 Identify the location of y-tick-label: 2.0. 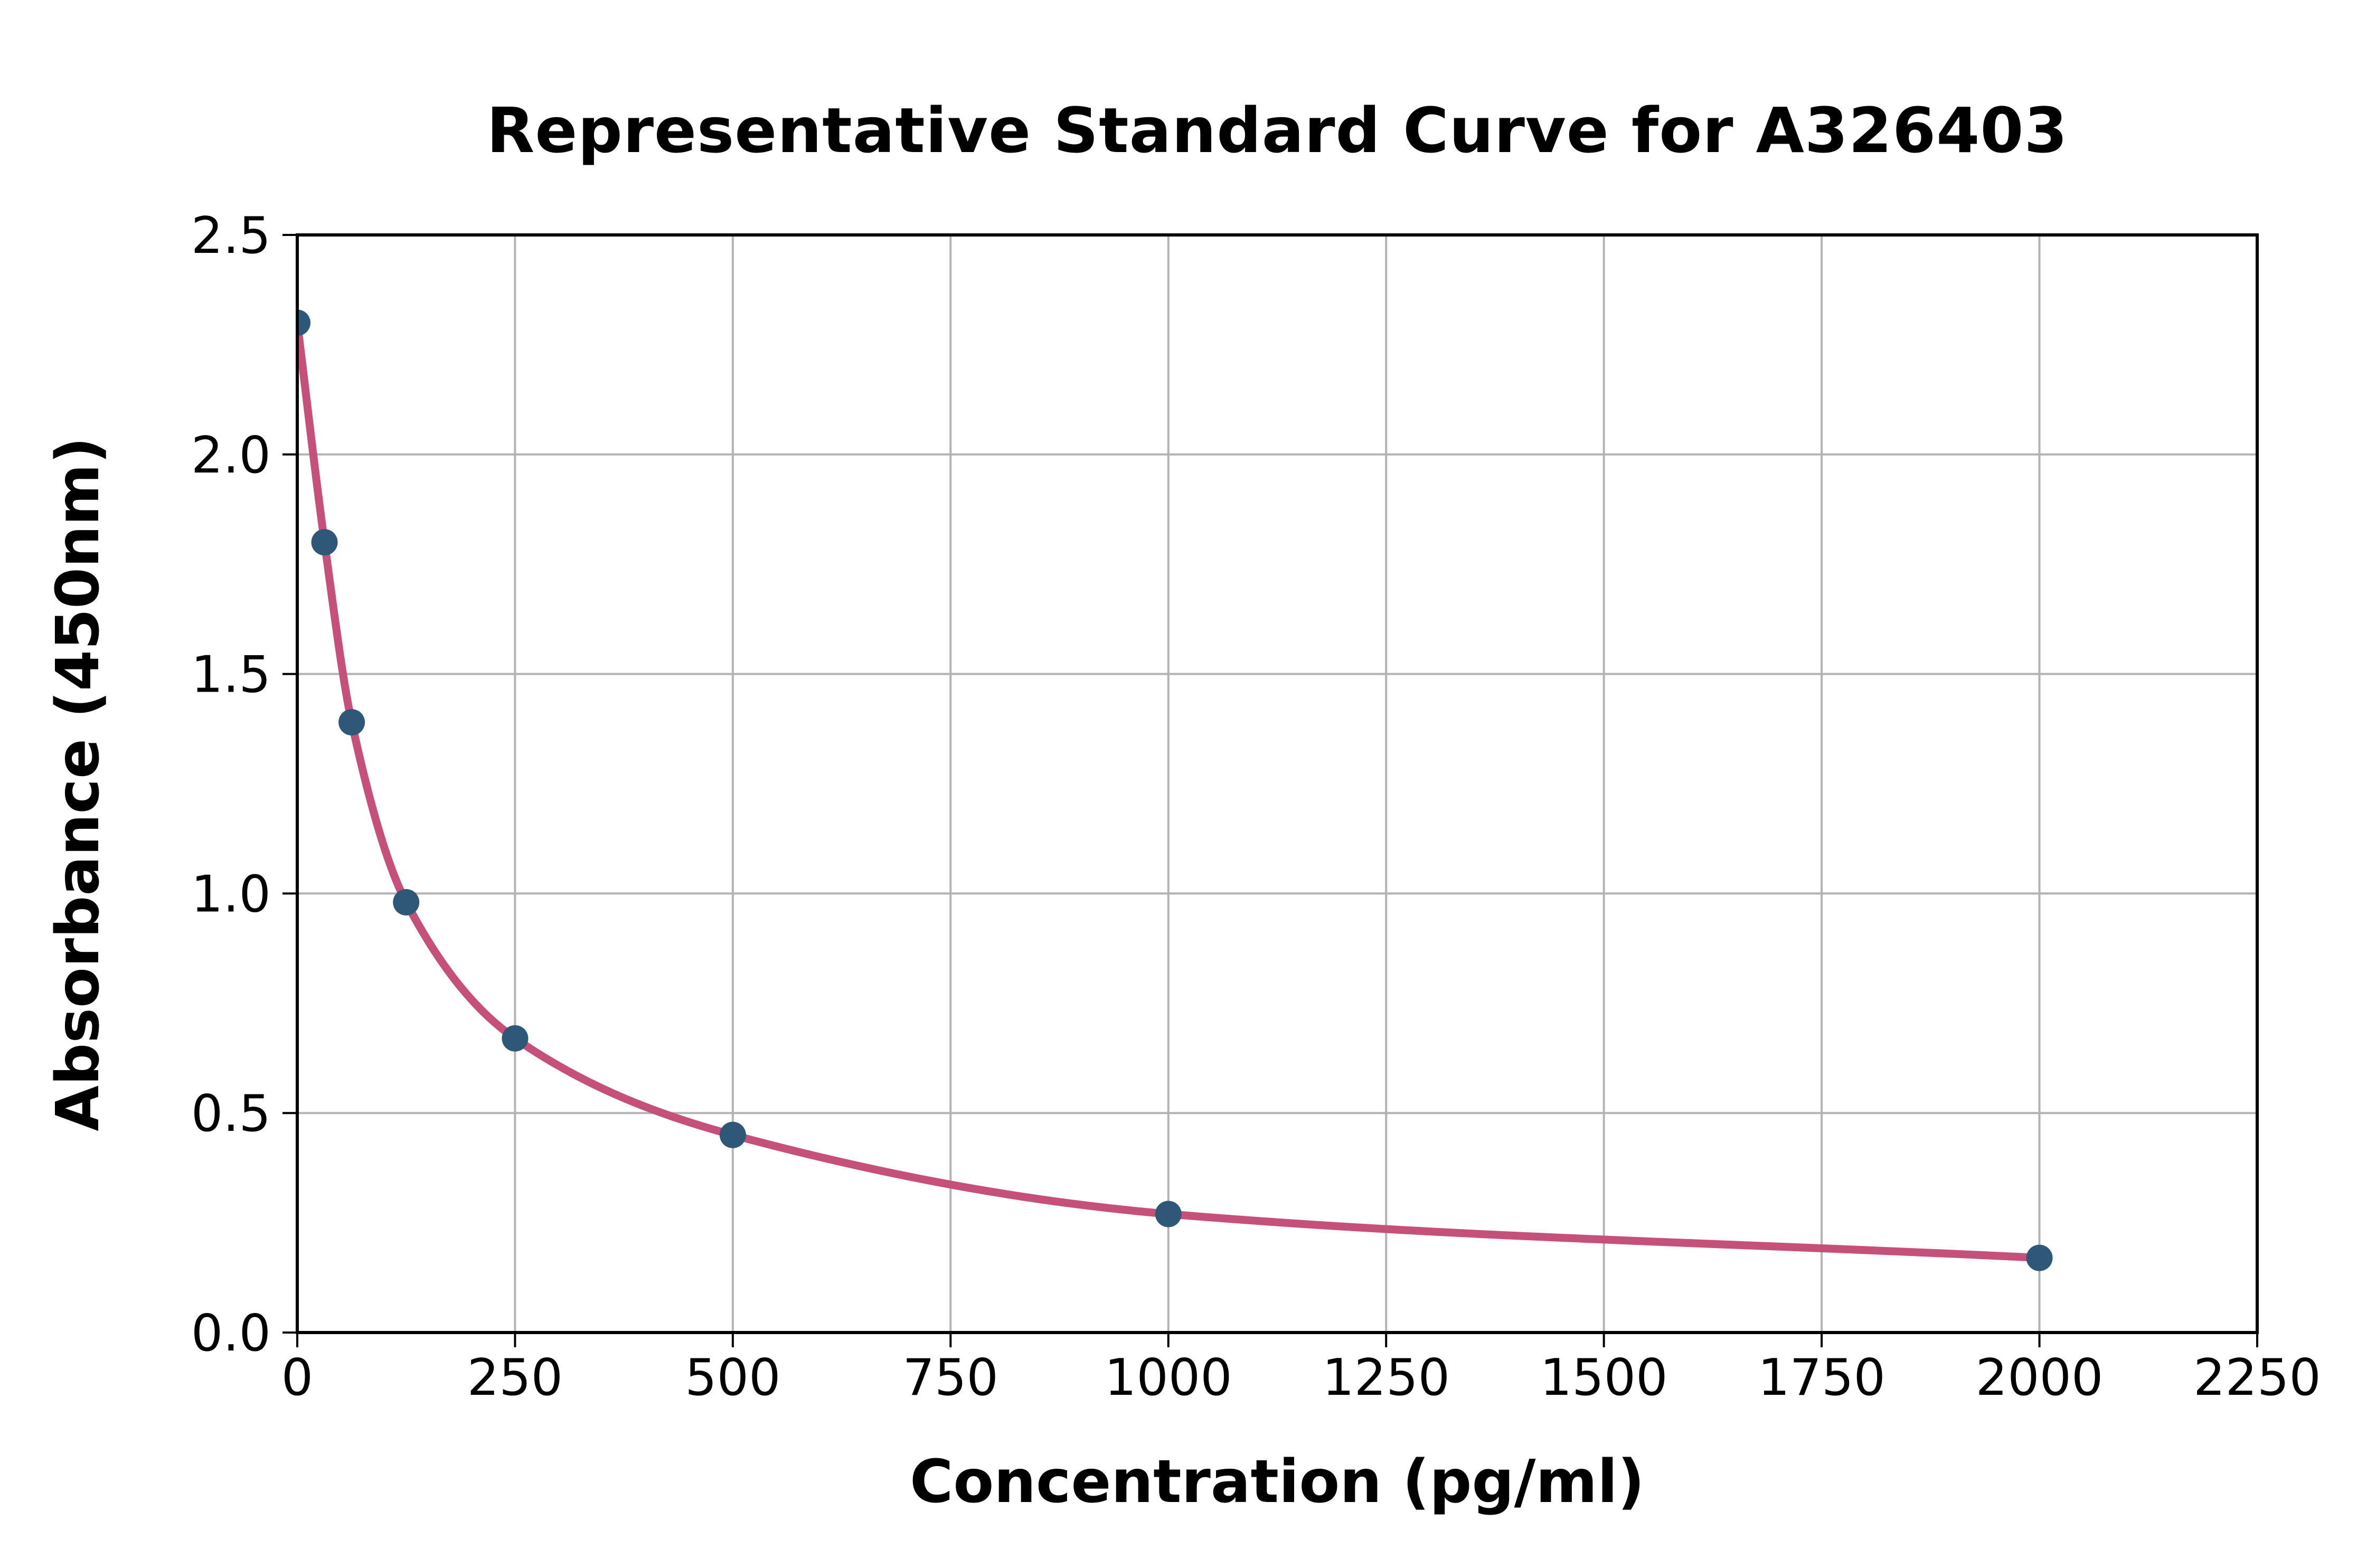
(231, 456).